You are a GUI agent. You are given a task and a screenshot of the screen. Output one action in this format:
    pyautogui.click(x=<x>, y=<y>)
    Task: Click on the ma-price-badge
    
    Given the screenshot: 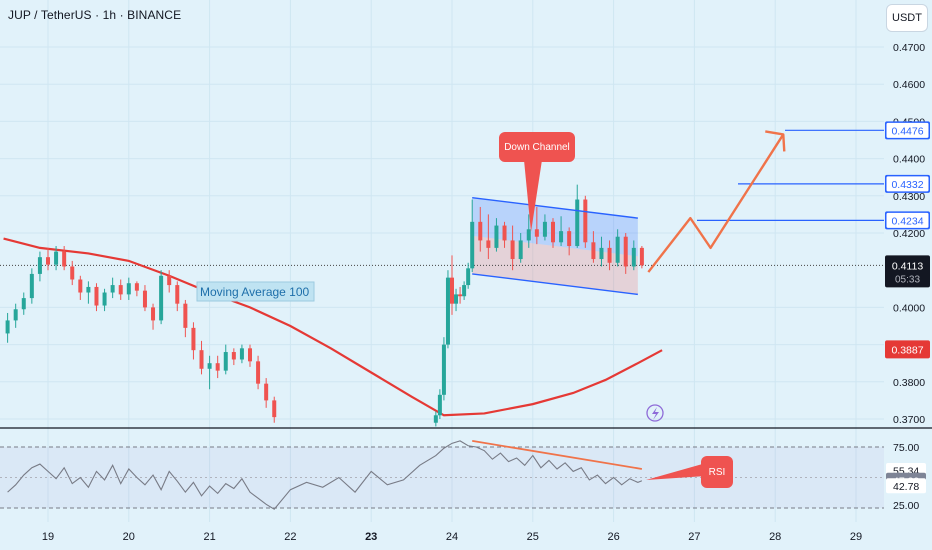 What is the action you would take?
    pyautogui.click(x=907, y=349)
    